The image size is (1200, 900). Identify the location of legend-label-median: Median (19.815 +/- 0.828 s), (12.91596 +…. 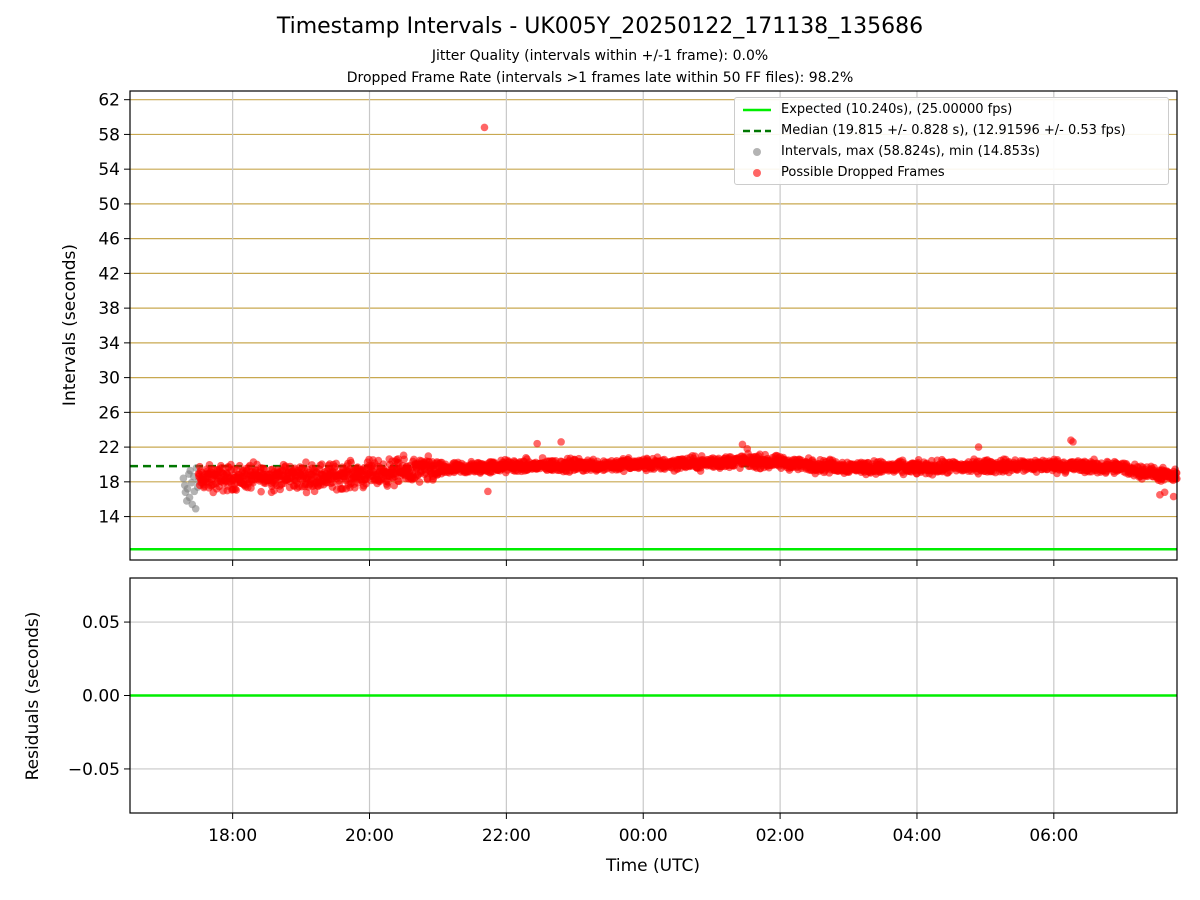
(953, 130).